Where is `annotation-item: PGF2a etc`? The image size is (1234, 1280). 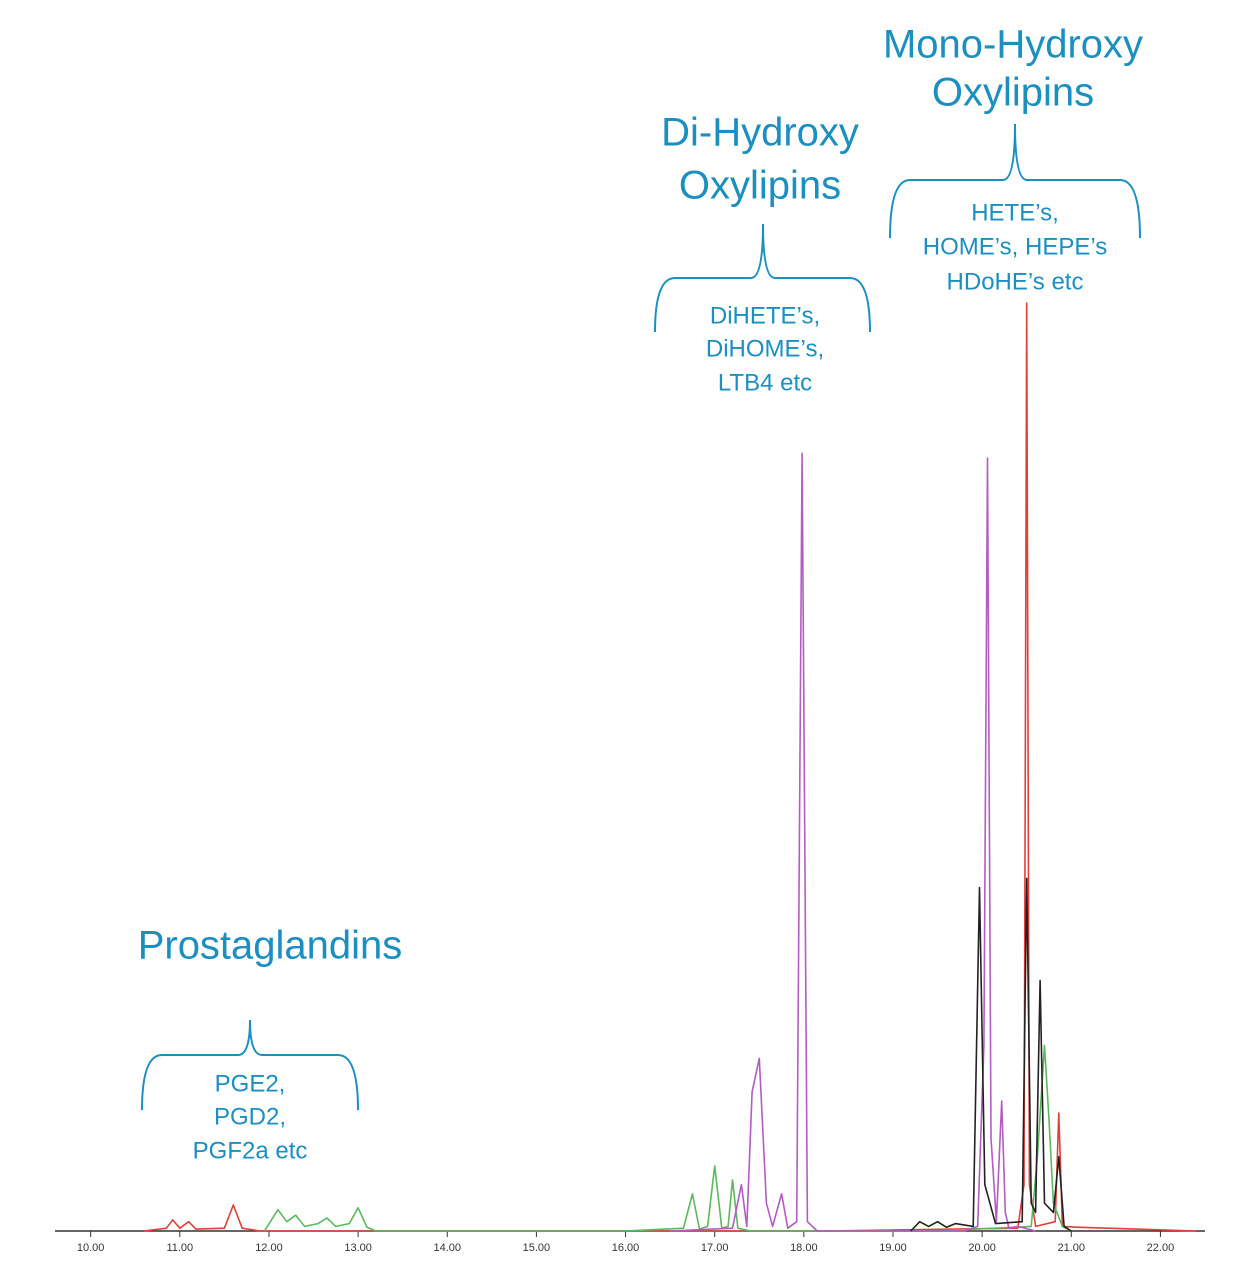 annotation-item: PGF2a etc is located at coordinates (250, 1150).